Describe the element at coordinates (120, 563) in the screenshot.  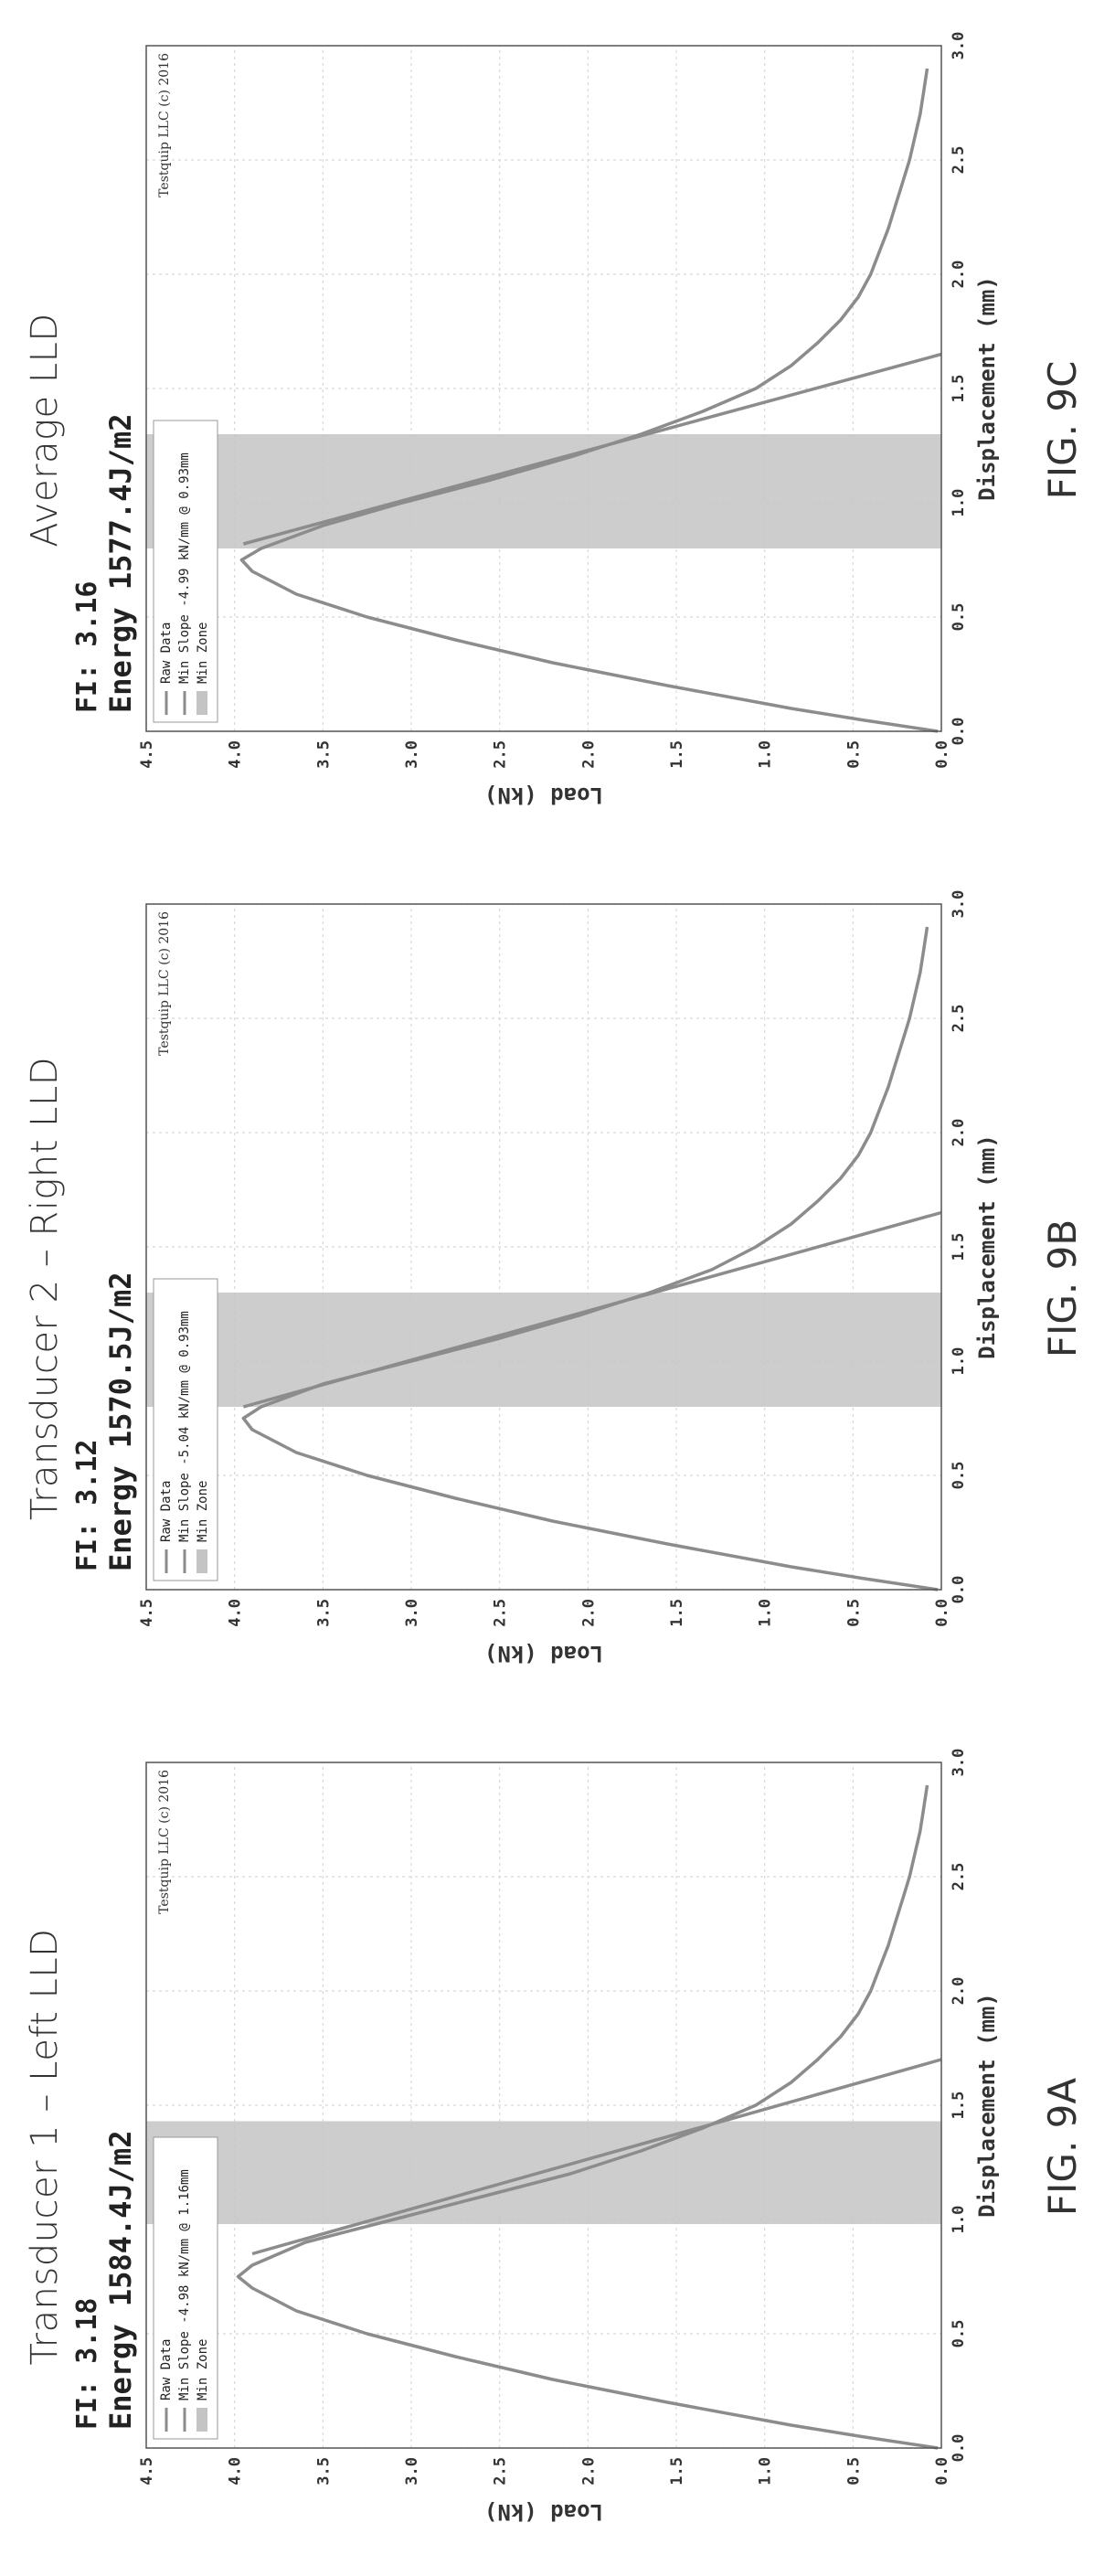
I see `energy-value: Energy 1577.4J/m2` at that location.